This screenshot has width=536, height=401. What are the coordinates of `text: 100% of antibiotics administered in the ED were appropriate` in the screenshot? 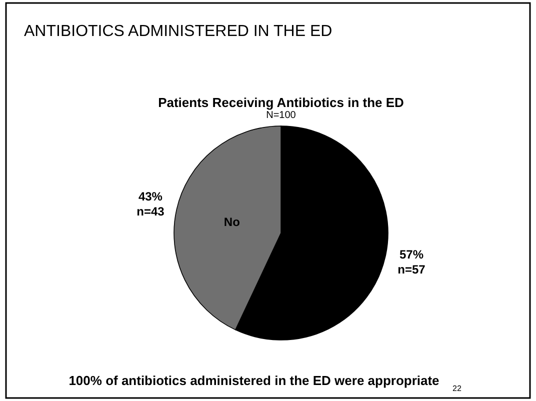 It's located at (254, 380).